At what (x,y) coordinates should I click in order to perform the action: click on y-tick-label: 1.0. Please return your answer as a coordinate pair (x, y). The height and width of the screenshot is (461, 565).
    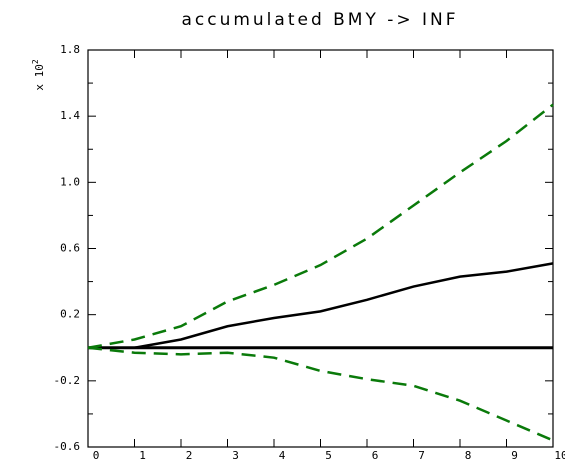
    Looking at the image, I should click on (70, 181).